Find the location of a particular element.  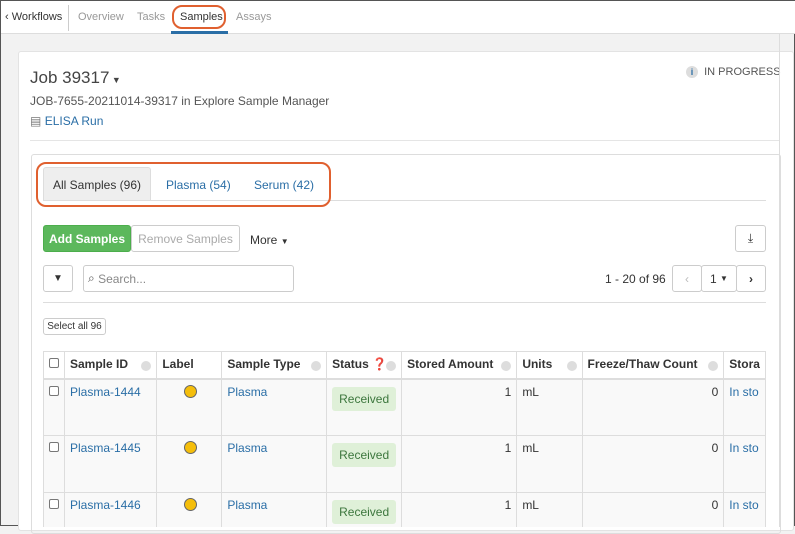

filter-button: ▼ is located at coordinates (58, 278).